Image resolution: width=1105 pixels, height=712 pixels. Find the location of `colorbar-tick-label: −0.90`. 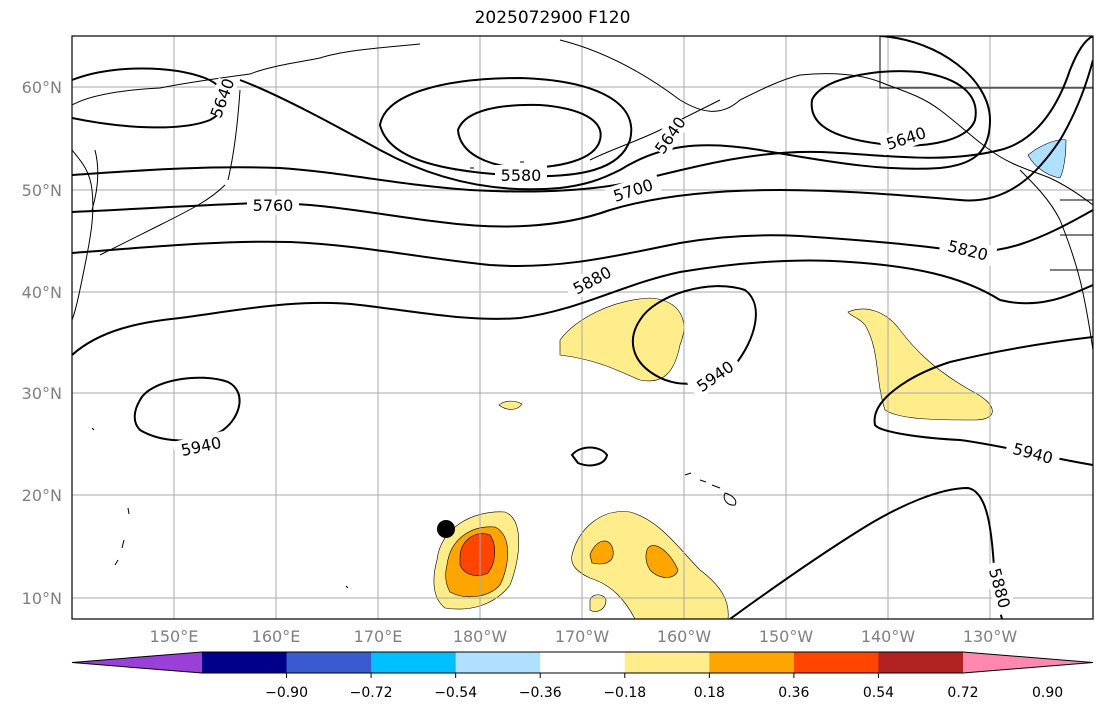

colorbar-tick-label: −0.90 is located at coordinates (286, 693).